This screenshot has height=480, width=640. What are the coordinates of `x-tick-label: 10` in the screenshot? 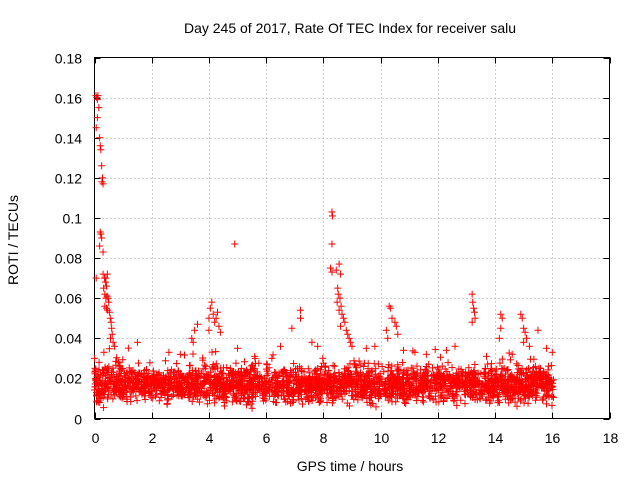 It's located at (382, 438).